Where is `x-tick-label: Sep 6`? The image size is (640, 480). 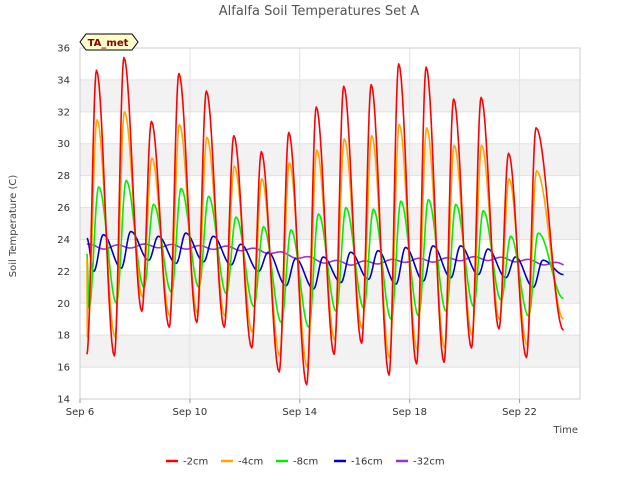
x-tick-label: Sep 6 is located at coordinates (80, 412).